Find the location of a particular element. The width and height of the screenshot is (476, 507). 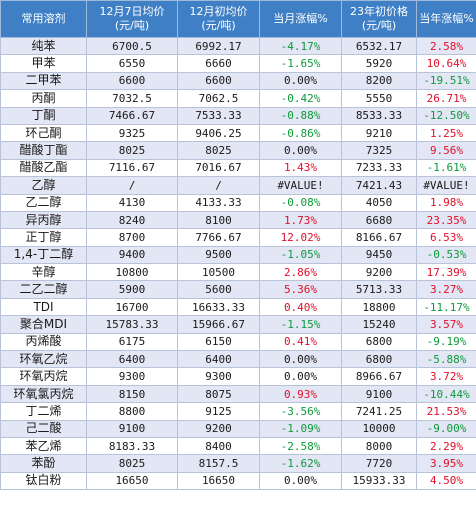

solvent-name-cell: 醋酸乙酯 is located at coordinates (43, 168).